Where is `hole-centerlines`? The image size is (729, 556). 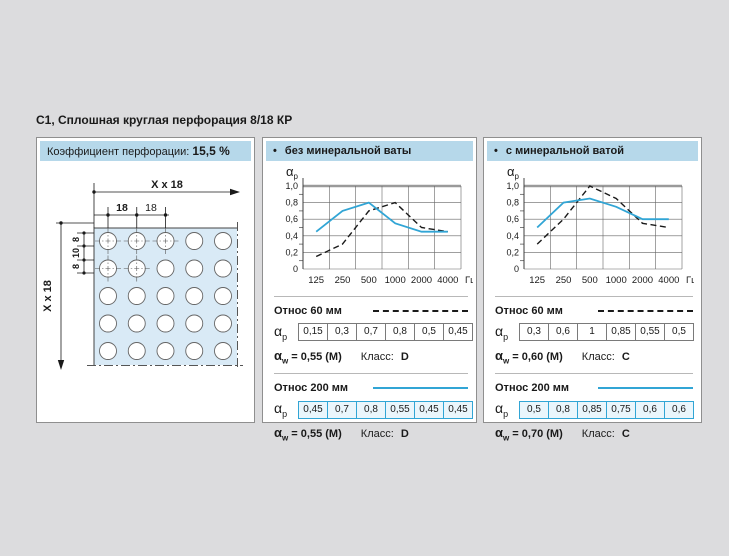
hole-centerlines is located at coordinates (137, 255).